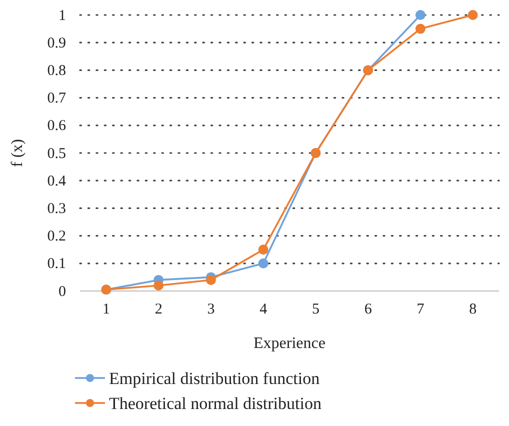  What do you see at coordinates (56, 209) in the screenshot?
I see `y-tick-label: 0.3` at bounding box center [56, 209].